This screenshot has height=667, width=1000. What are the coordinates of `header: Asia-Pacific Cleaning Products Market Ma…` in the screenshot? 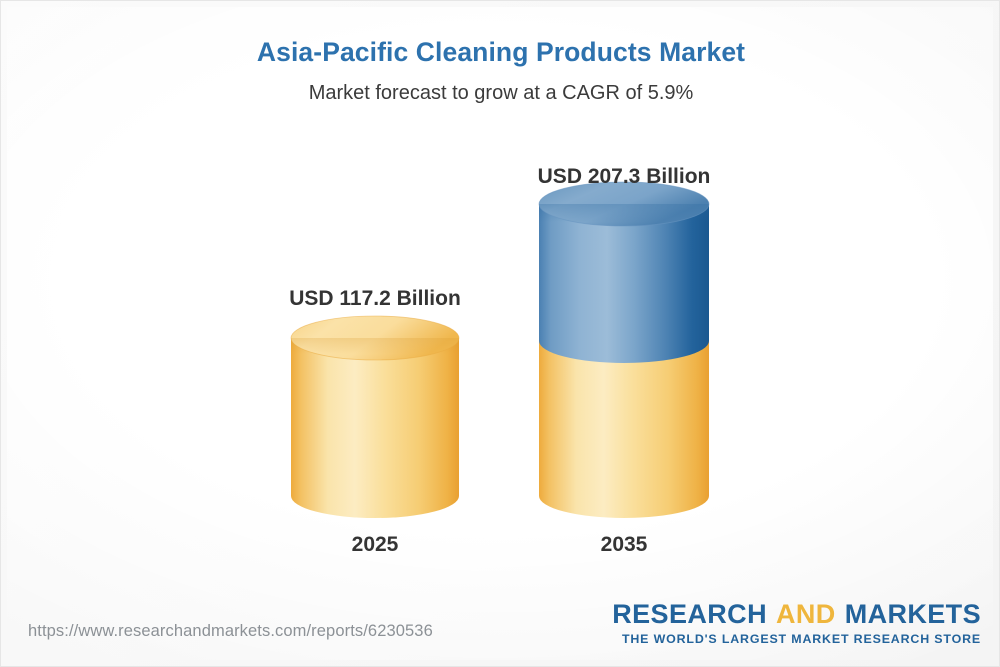 It's located at (500, 71).